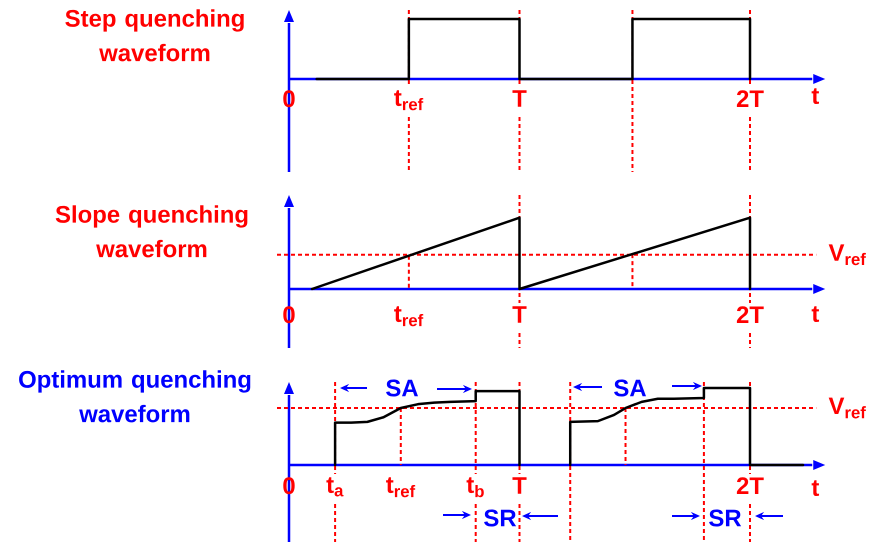 This screenshot has width=885, height=544. I want to click on x-tick-label: t$_{b}$, so click(475, 487).